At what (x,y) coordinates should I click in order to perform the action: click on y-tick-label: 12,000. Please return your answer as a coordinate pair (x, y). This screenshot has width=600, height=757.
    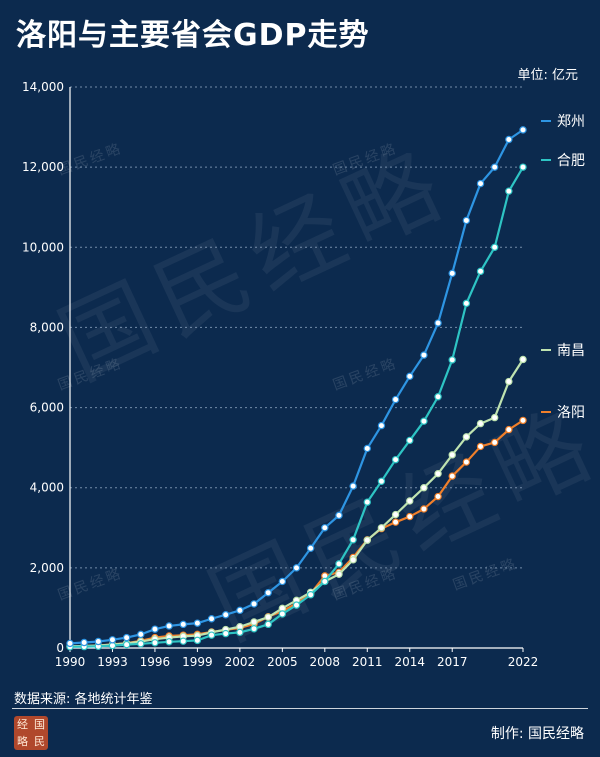
    Looking at the image, I should click on (43, 167).